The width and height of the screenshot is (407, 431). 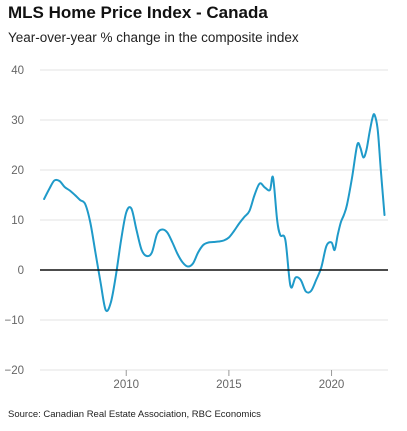 What do you see at coordinates (14, 371) in the screenshot?
I see `y-tick-label: −20` at bounding box center [14, 371].